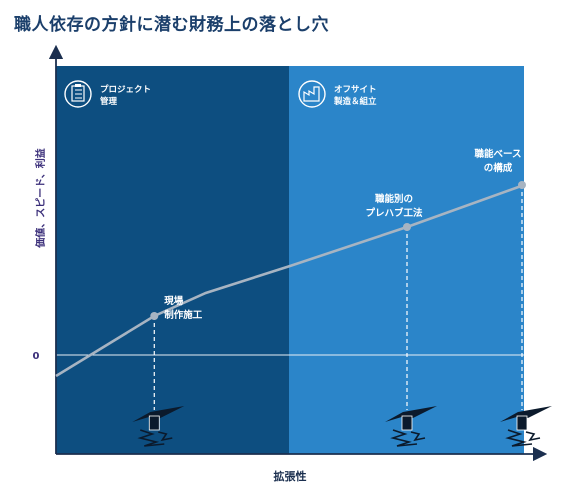 The image size is (574, 502). Describe the element at coordinates (109, 101) in the screenshot. I see `region-label-1-line2: 管理` at that location.